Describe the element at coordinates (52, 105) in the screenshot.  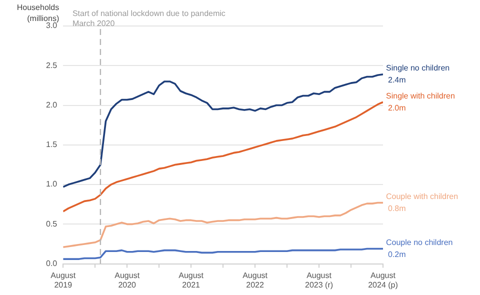
I see `y-tick-label: 2.0` at that location.